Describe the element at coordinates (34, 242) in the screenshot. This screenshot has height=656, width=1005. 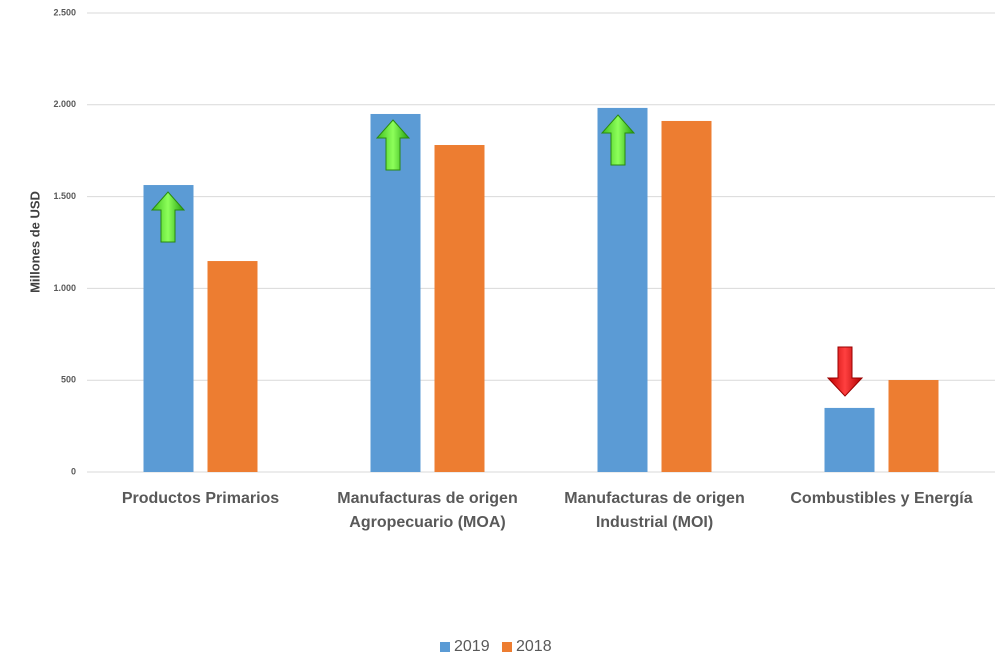
I see `y-axis-label: Millones de USD` at that location.